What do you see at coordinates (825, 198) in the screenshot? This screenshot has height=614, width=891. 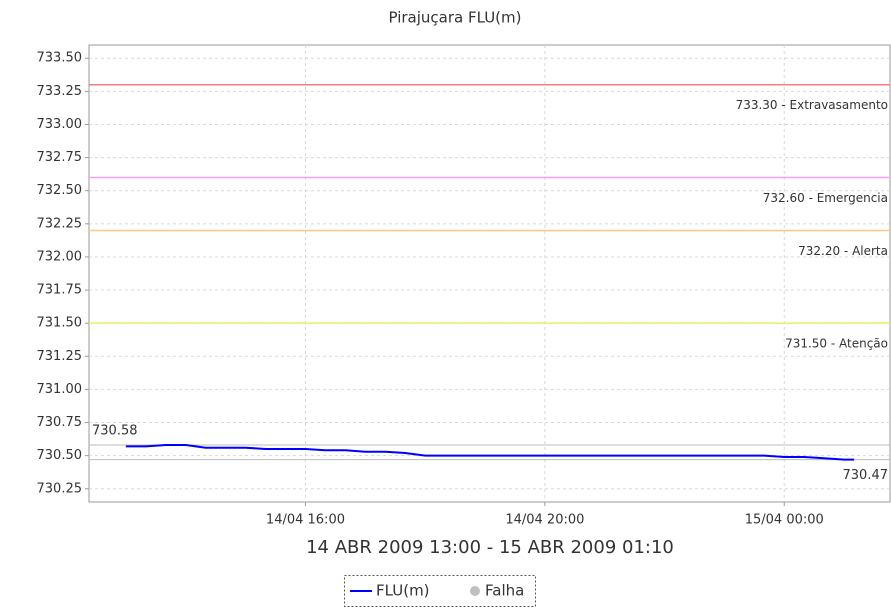 I see `threshold-label: 732.60 - Emergencia` at bounding box center [825, 198].